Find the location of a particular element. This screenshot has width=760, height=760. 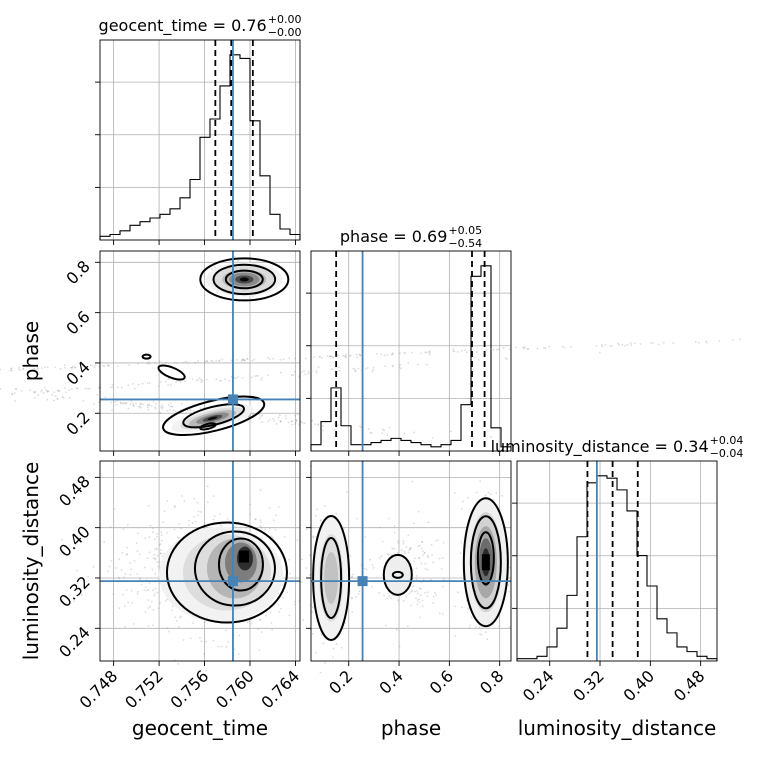

hist-panel-geocent_time is located at coordinates (198, 142).